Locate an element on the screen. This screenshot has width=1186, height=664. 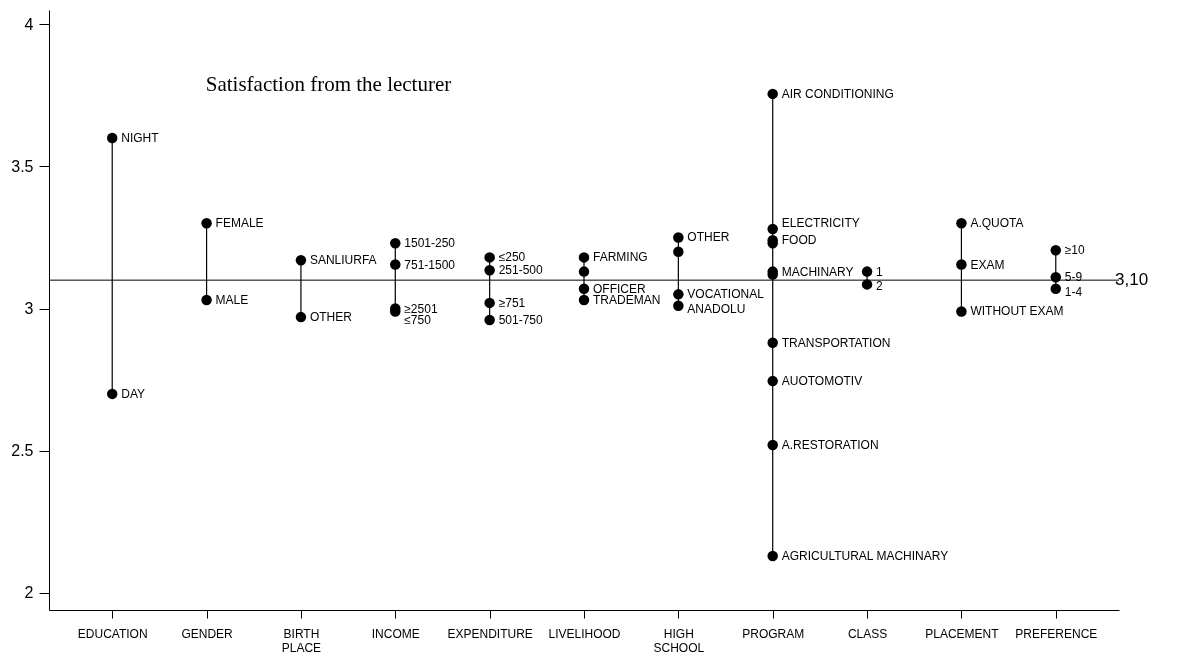
annotation: ≥751 is located at coordinates (512, 302).